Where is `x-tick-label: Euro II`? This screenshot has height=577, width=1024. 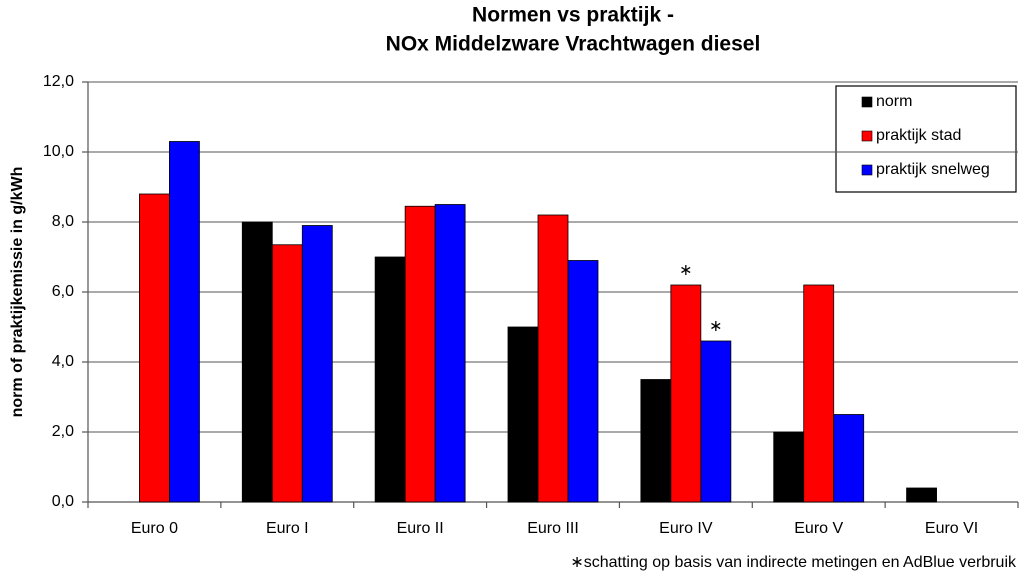 x-tick-label: Euro II is located at coordinates (420, 528).